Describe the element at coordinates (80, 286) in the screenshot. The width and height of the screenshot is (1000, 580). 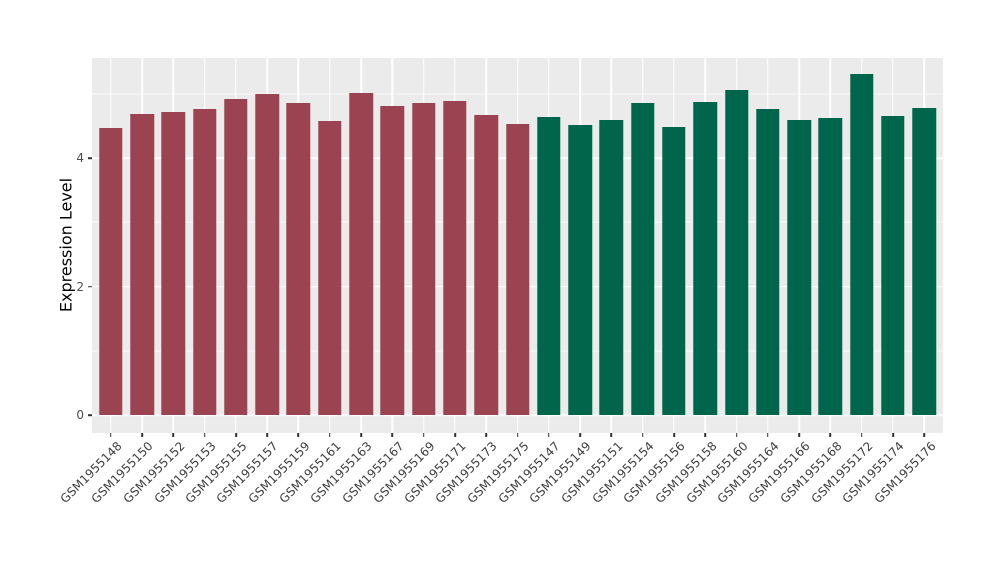
I see `y-tick-label: 2` at that location.